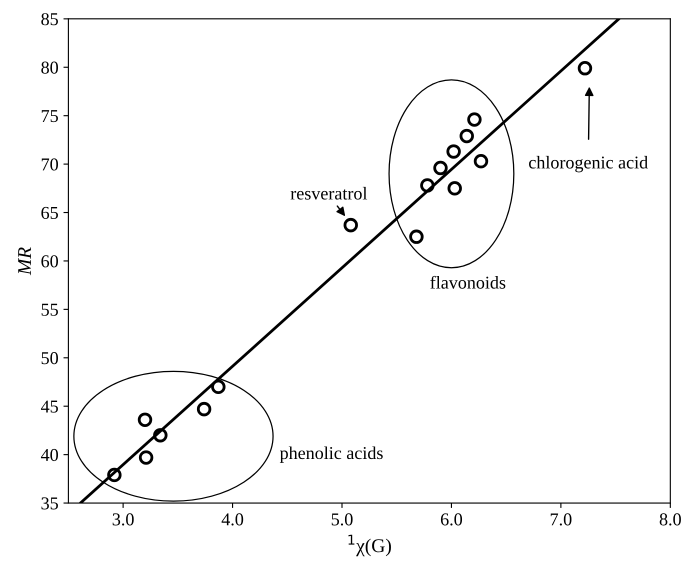  Describe the element at coordinates (49, 261) in the screenshot. I see `y-tick-label: 60` at that location.